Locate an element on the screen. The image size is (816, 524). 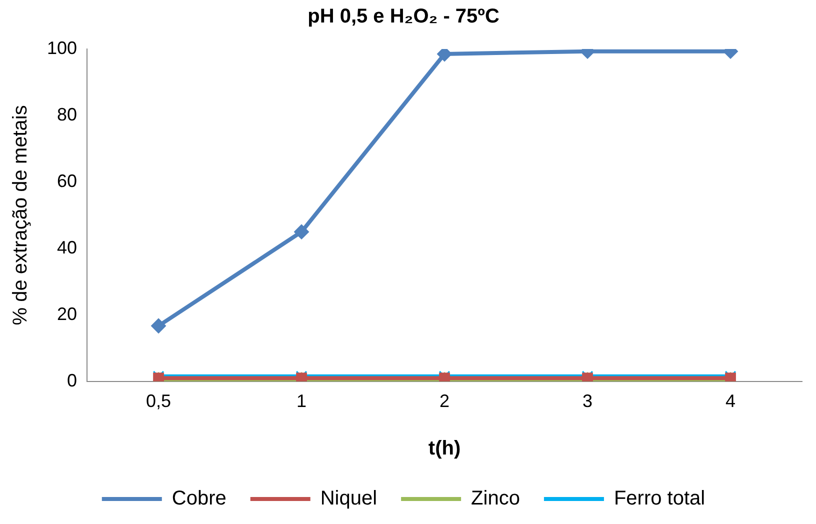
legend-label: Cobre is located at coordinates (199, 499).